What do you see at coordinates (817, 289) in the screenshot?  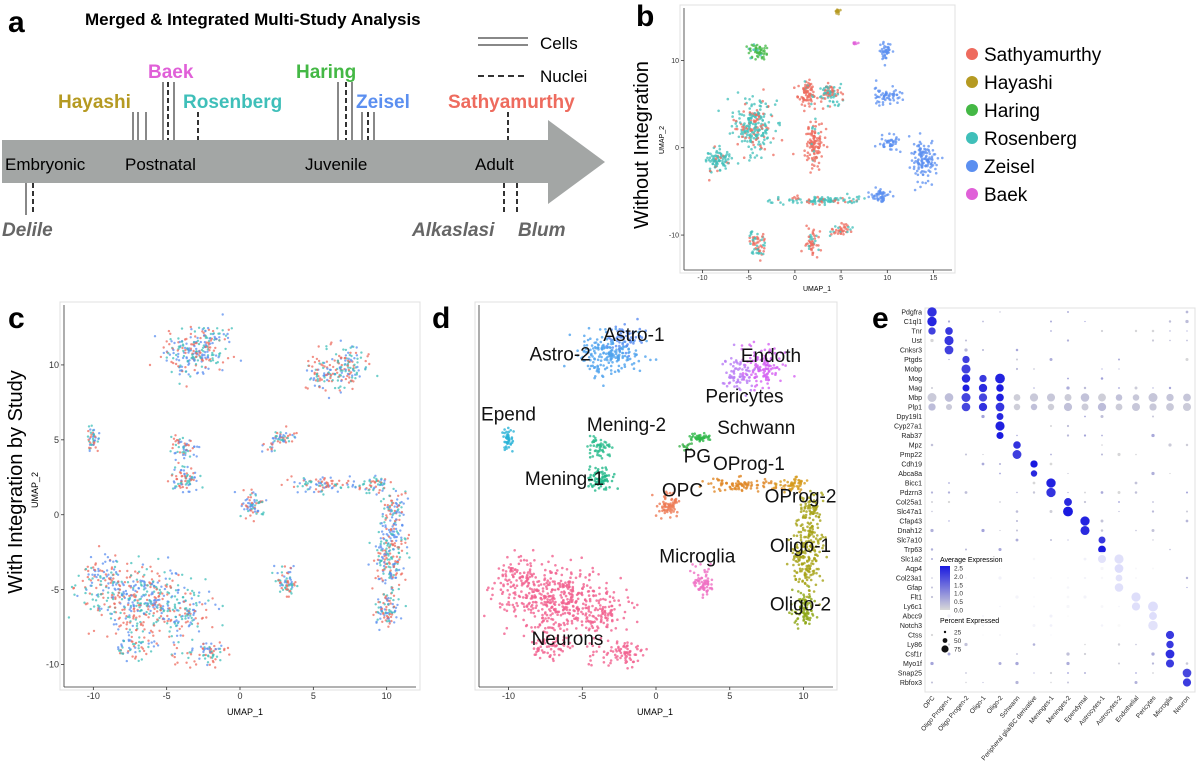 I see `panel-b-xlabel: UMAP_1` at bounding box center [817, 289].